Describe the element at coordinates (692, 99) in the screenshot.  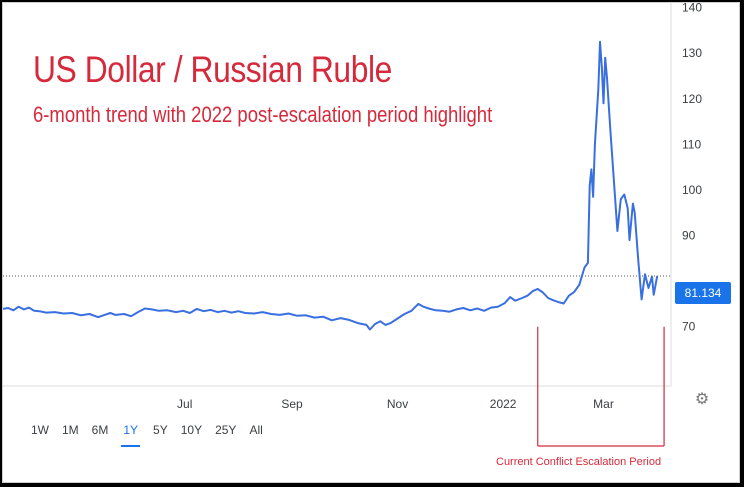
I see `y-tick-label: 120` at that location.